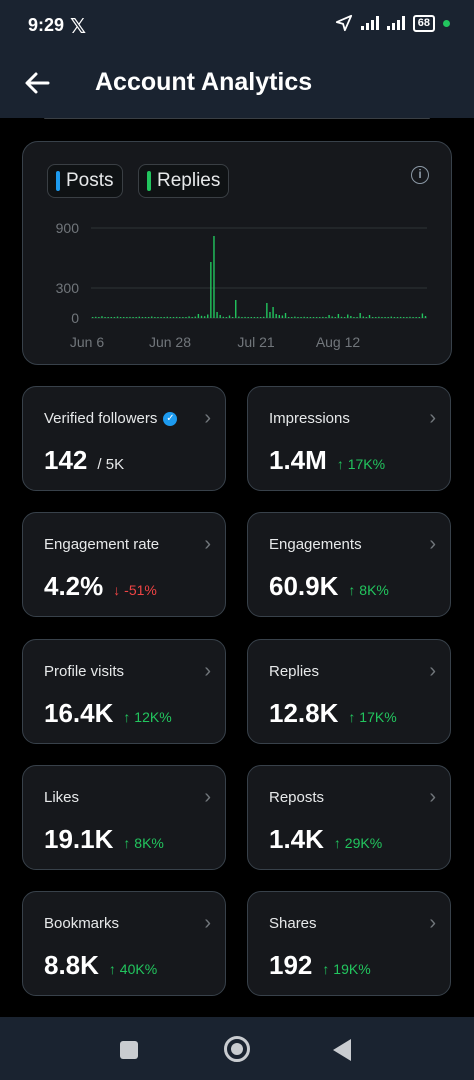 The image size is (474, 1080). I want to click on metric-label-text: Engagements, so click(315, 544).